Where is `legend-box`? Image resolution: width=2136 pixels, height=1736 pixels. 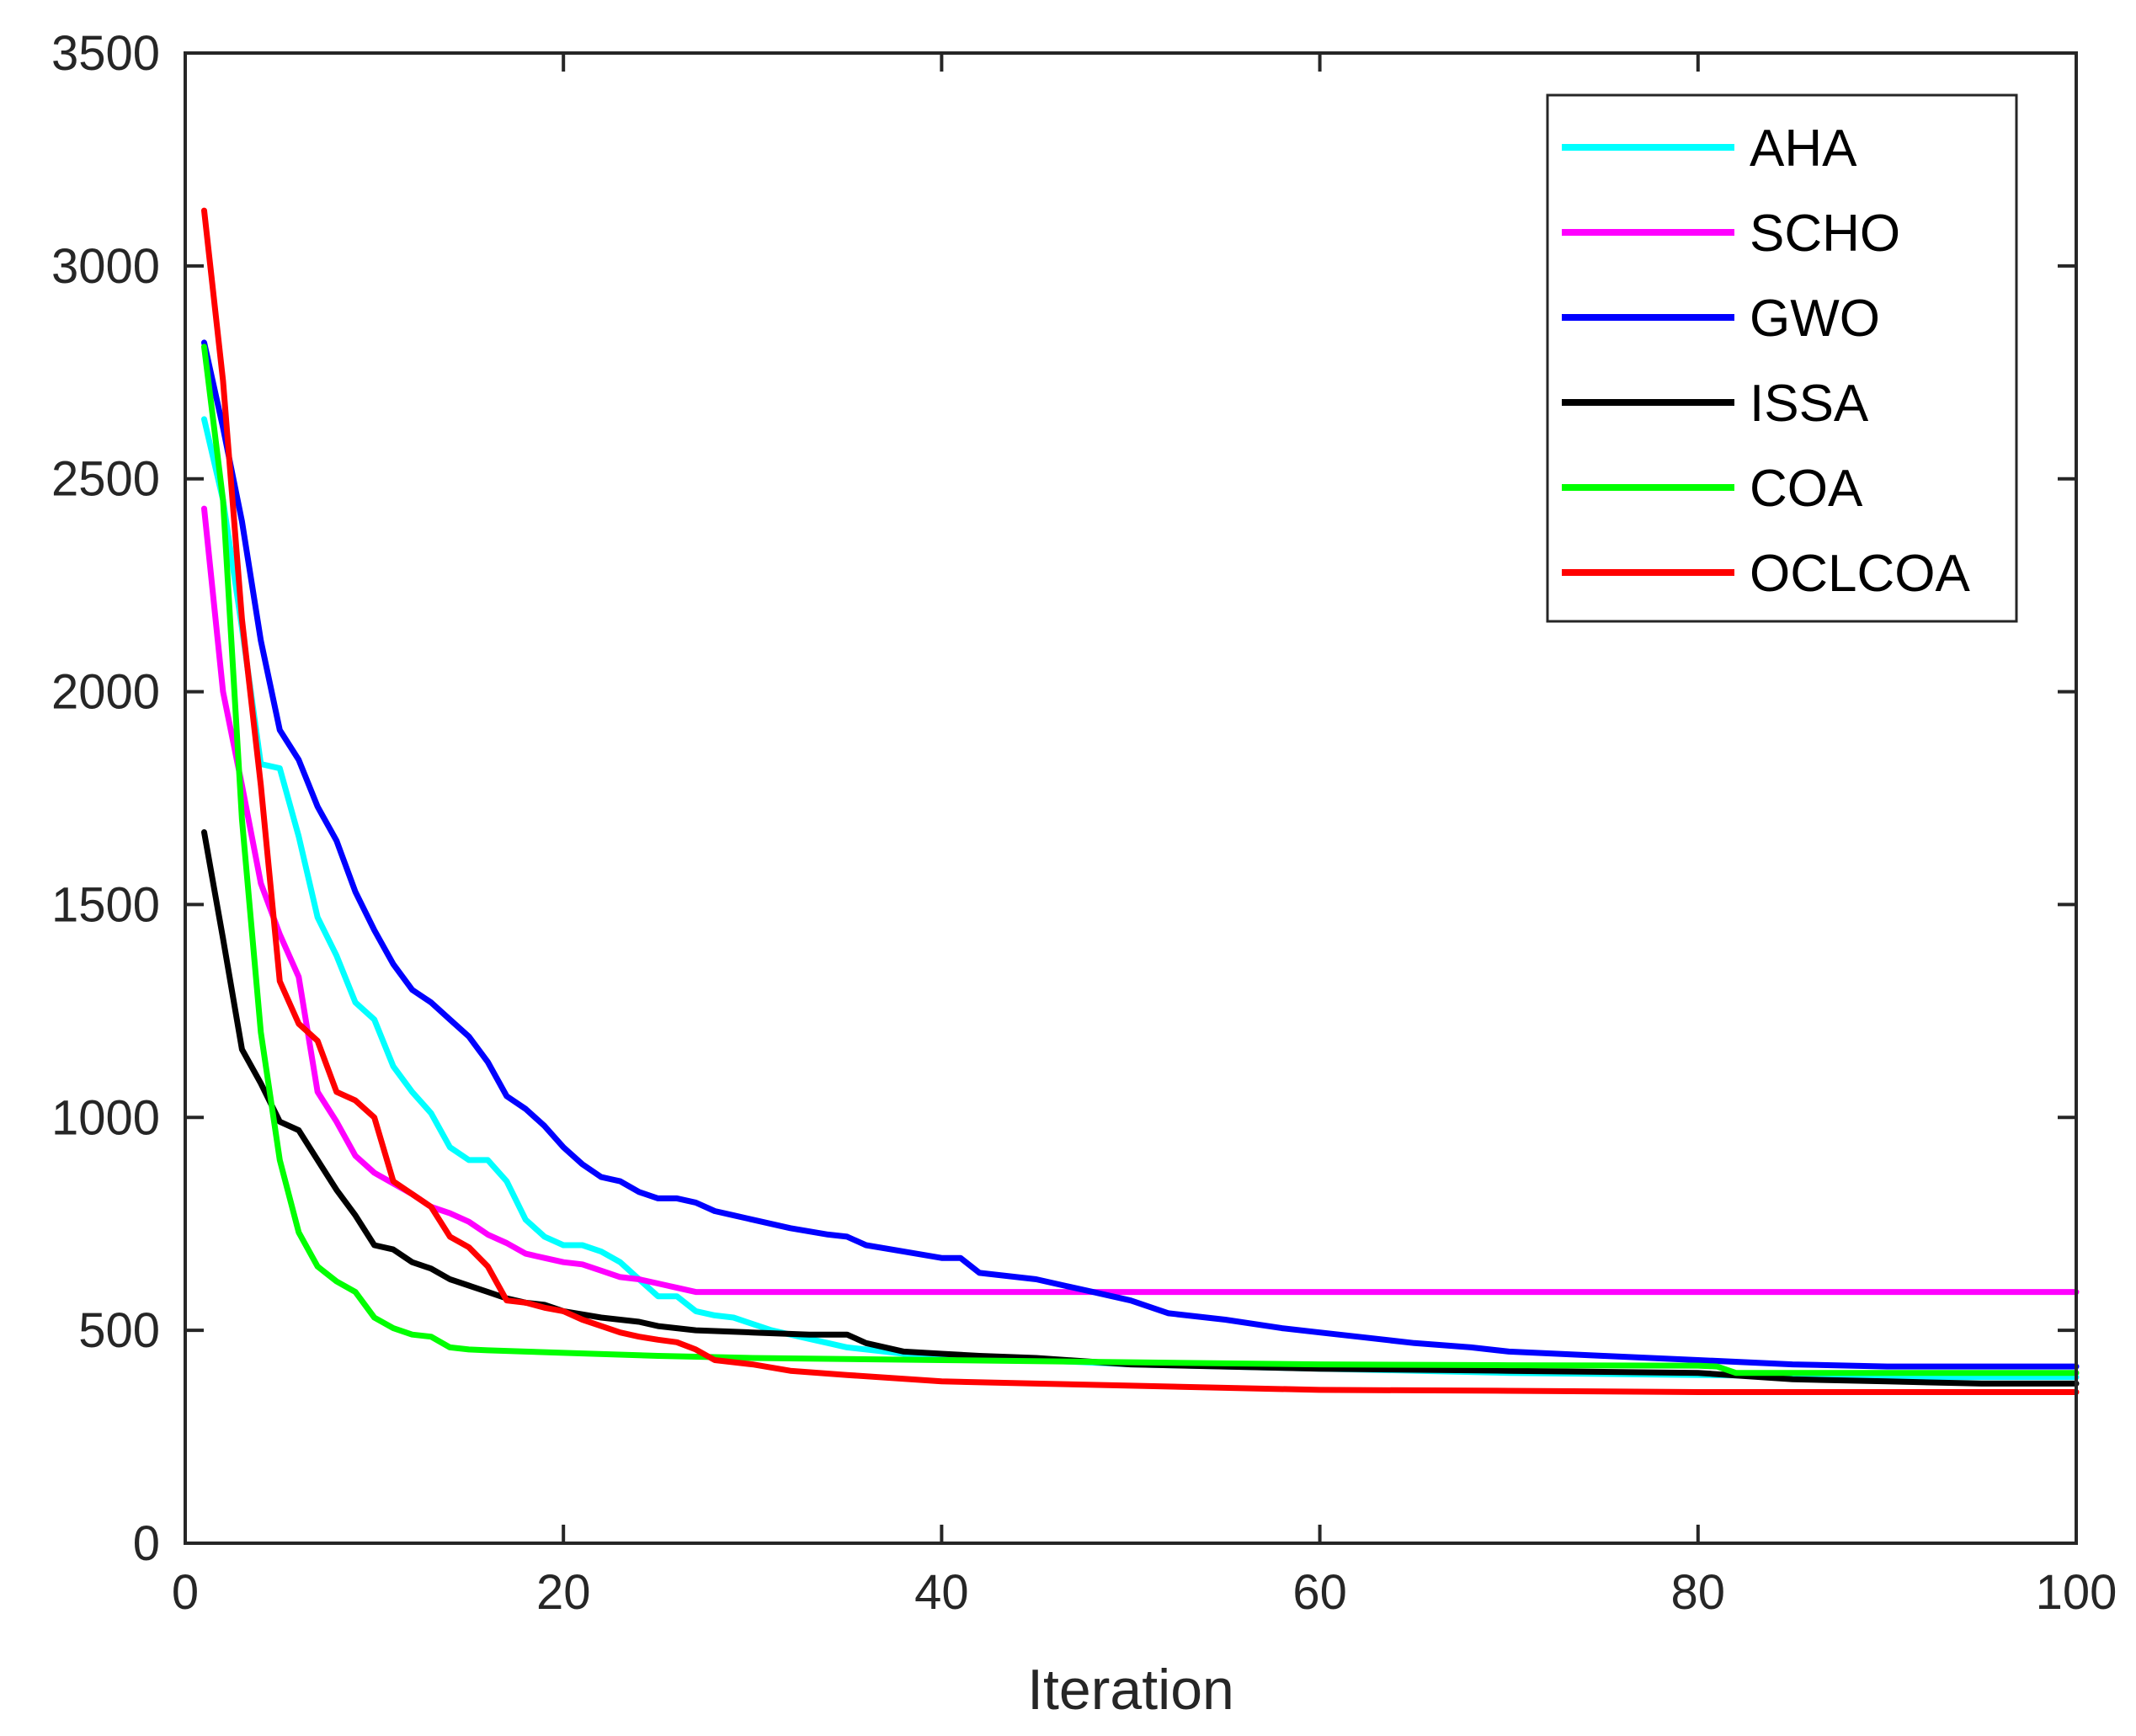 legend-box is located at coordinates (1782, 358).